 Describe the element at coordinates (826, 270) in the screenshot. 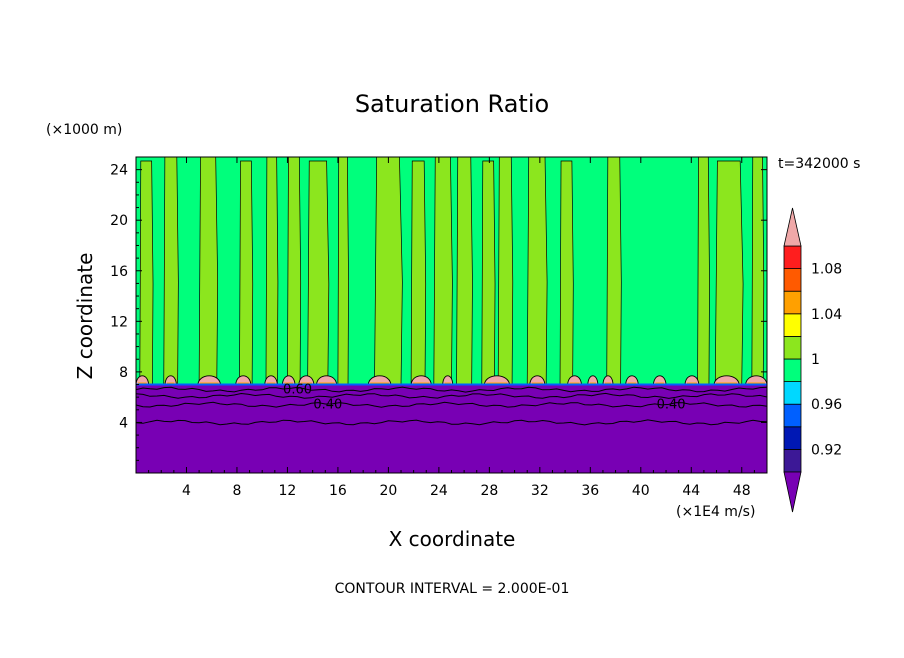

I see `colorbar-tick-label: 1.08` at that location.